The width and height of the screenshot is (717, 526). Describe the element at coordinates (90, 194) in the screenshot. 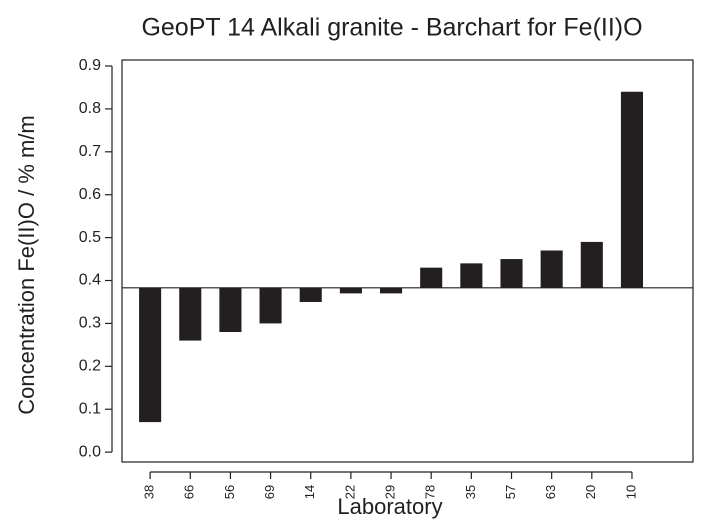

I see `y-tick-label: 0.6` at that location.